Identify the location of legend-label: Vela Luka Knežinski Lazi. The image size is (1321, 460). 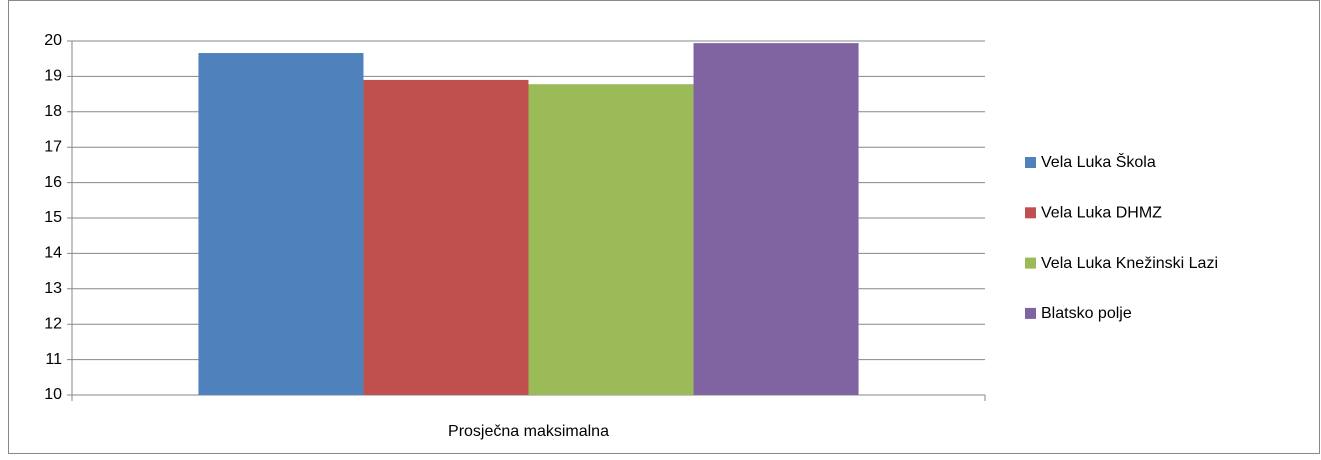
(1129, 263).